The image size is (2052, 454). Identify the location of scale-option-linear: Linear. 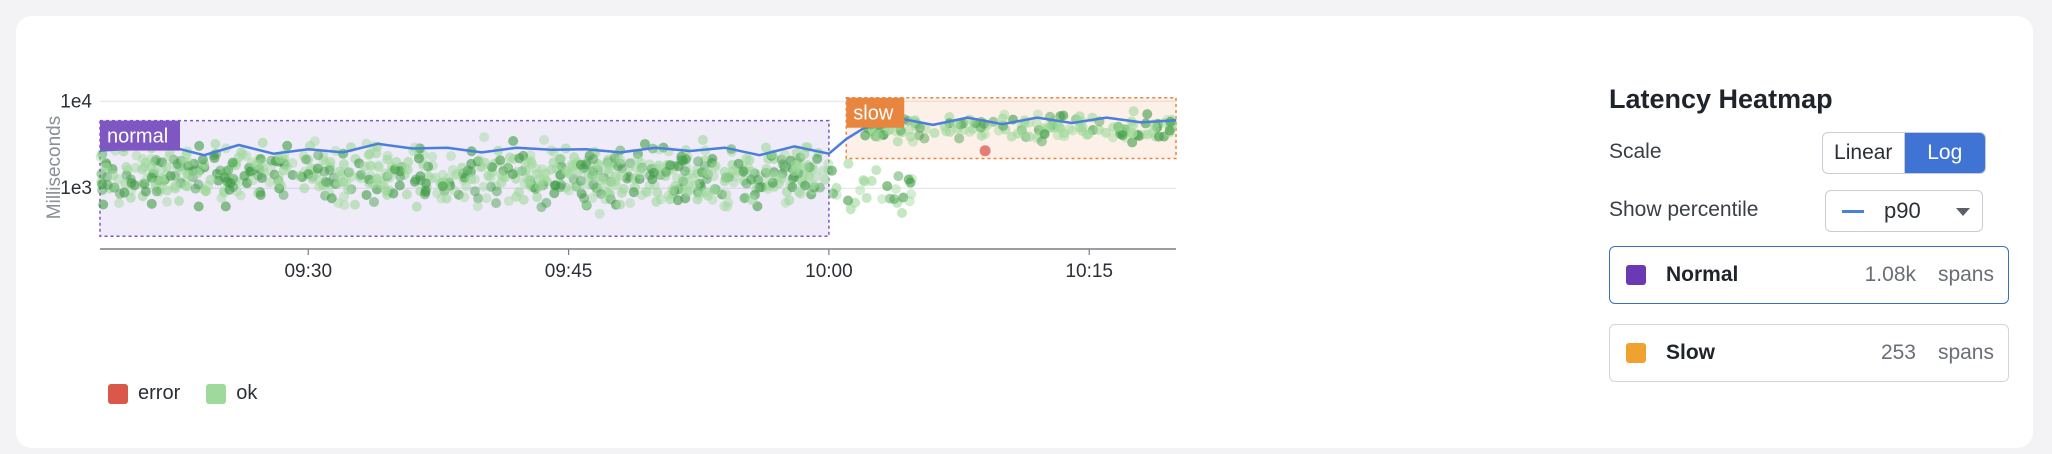
(1864, 153).